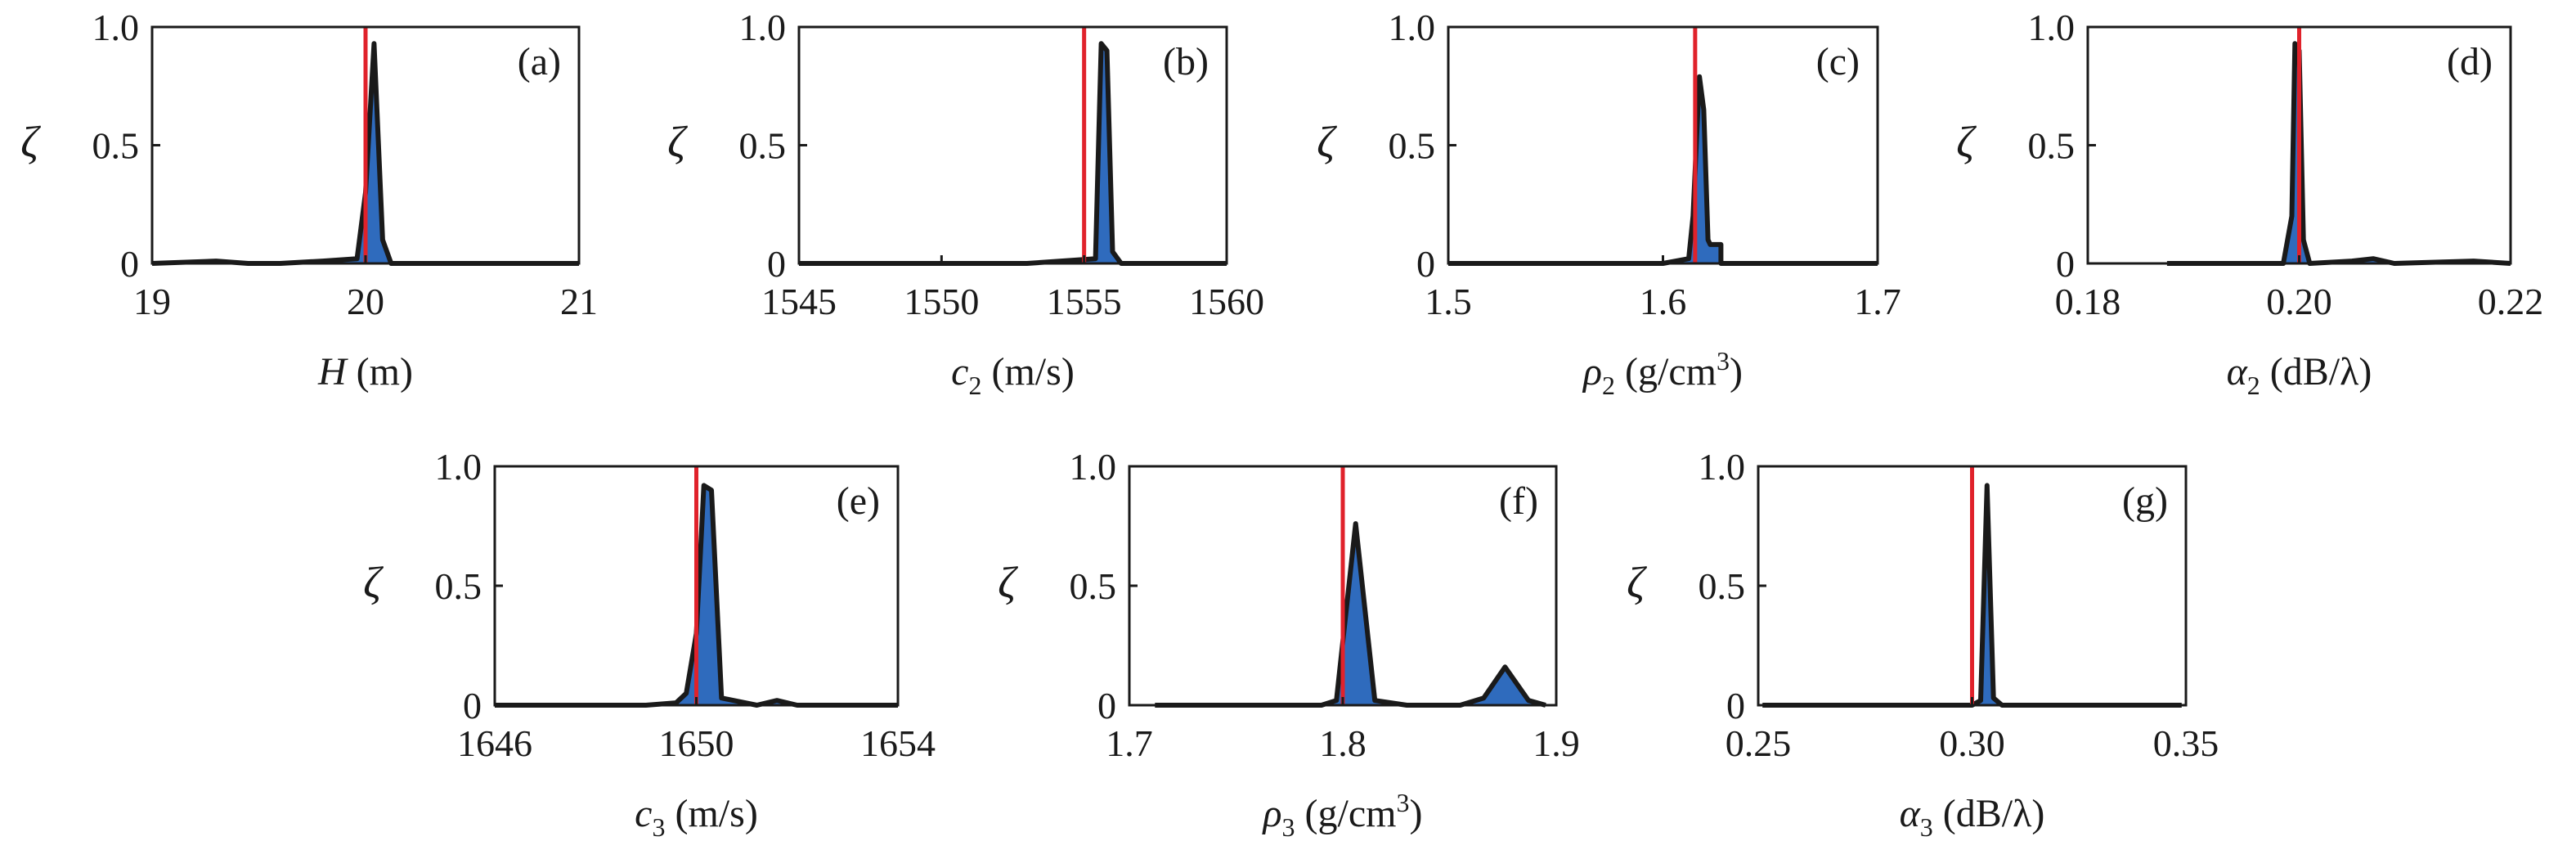 The height and width of the screenshot is (850, 2576). What do you see at coordinates (1186, 61) in the screenshot?
I see `panel-label-b: (b)` at bounding box center [1186, 61].